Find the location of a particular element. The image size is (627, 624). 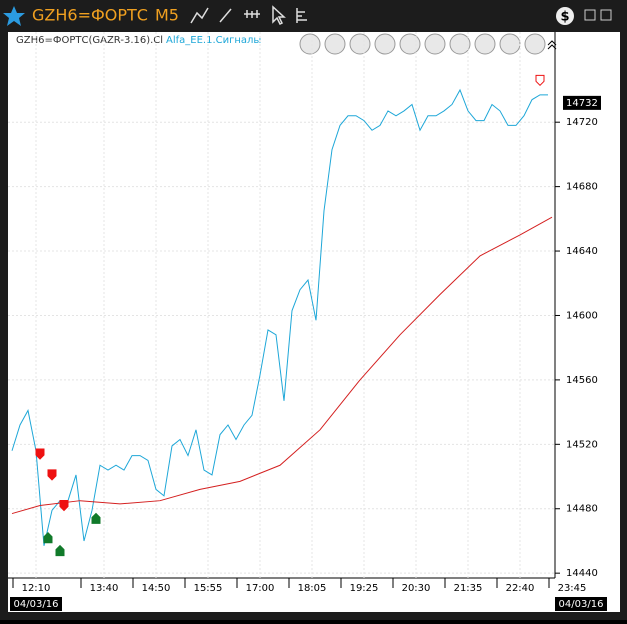

y-tick-label: 14640 is located at coordinates (582, 251).